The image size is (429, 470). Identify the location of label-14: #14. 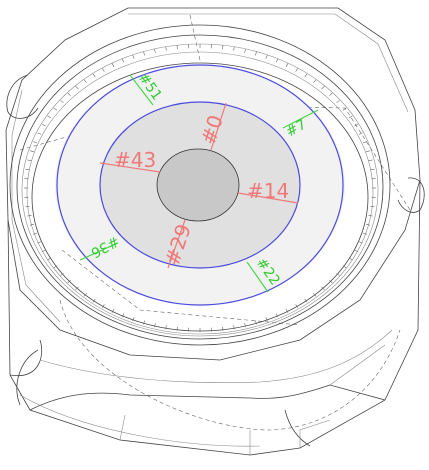
(268, 191).